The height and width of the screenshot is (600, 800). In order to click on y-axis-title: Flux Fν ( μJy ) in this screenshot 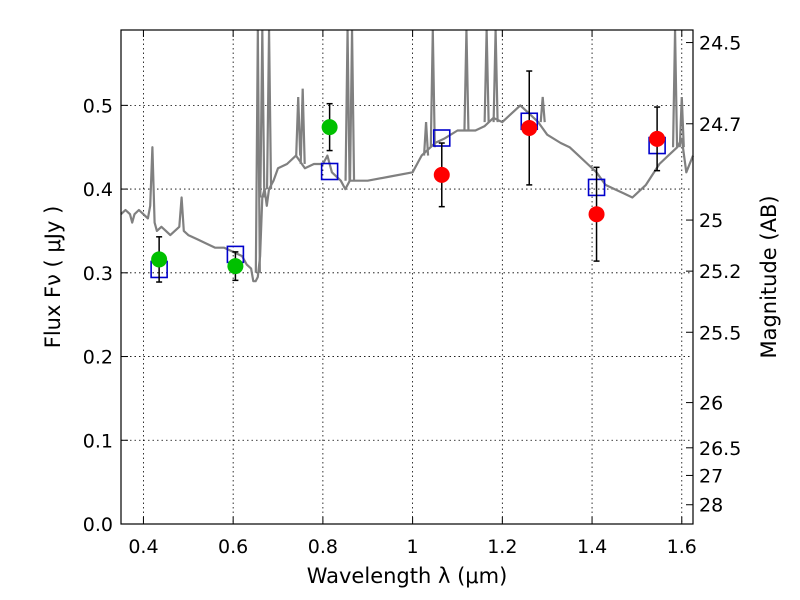, I will do `click(53, 277)`.